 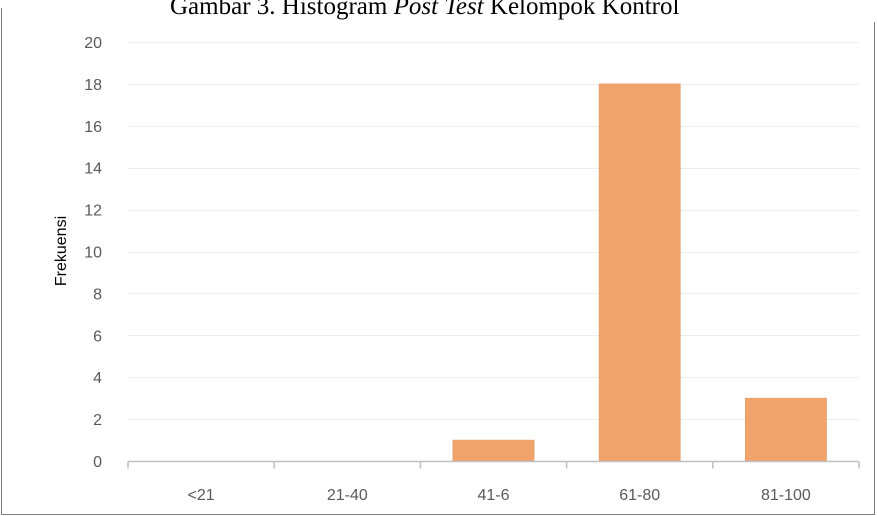 I want to click on x-tick-labels: <21 21-40 41-6 61-80 81-100, so click(x=499, y=495).